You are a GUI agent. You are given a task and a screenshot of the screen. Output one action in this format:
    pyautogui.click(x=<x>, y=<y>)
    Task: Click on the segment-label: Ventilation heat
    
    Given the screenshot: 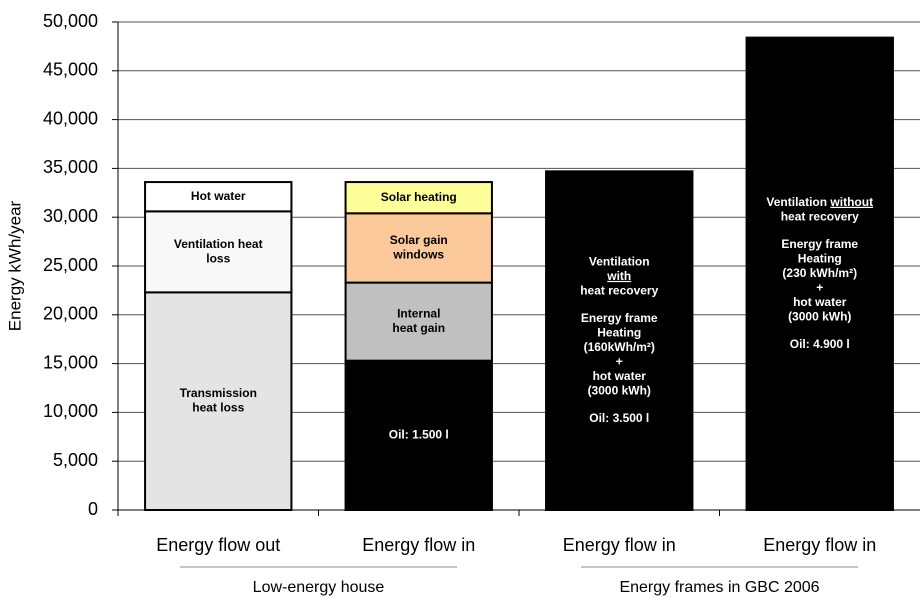 What is the action you would take?
    pyautogui.click(x=218, y=244)
    